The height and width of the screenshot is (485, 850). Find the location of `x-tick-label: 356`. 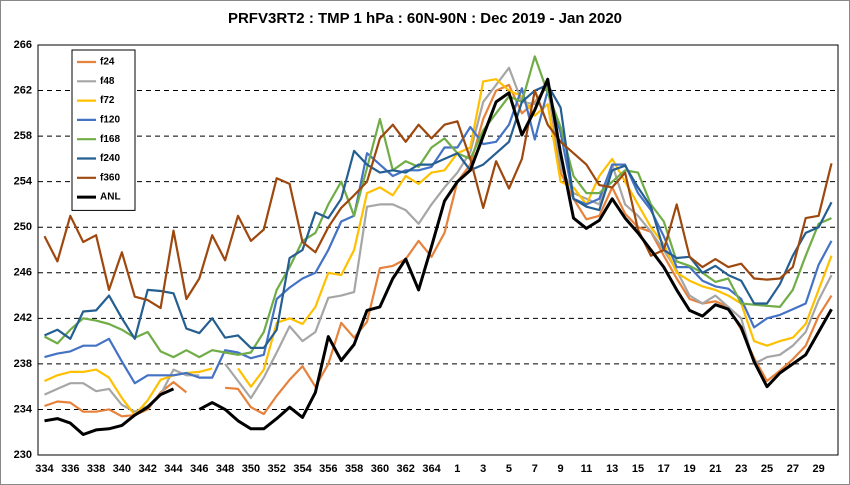

x-tick-label: 356 is located at coordinates (328, 469).